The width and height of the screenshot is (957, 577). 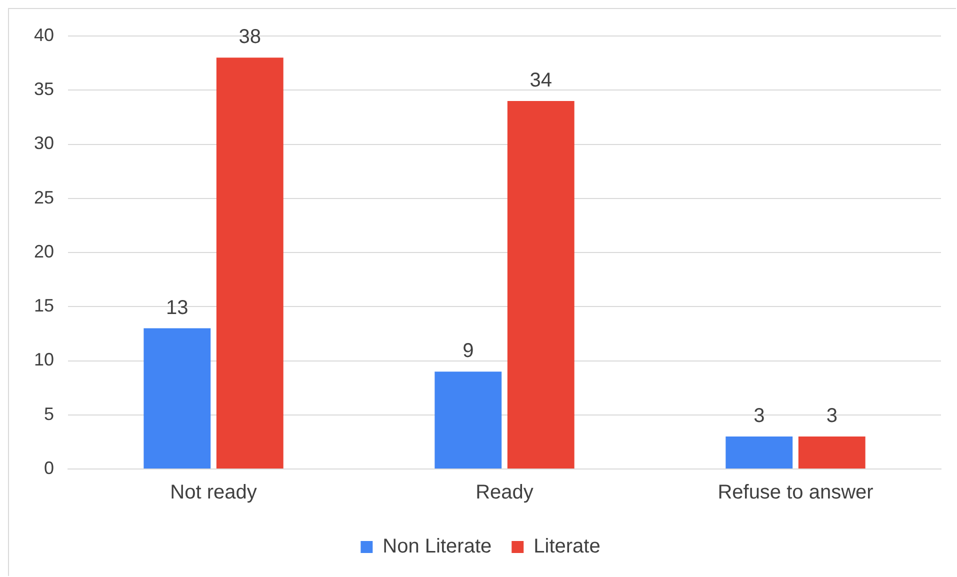 I want to click on y-tick-label: 35, so click(x=44, y=89).